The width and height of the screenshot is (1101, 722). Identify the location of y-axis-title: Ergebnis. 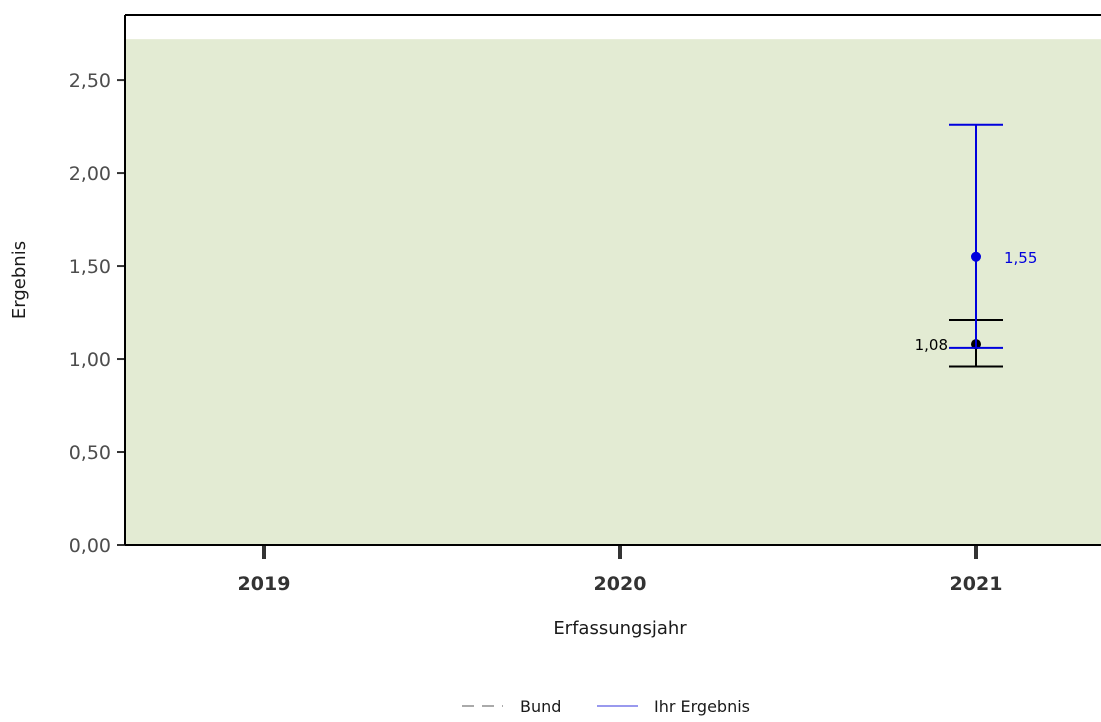
(19, 280).